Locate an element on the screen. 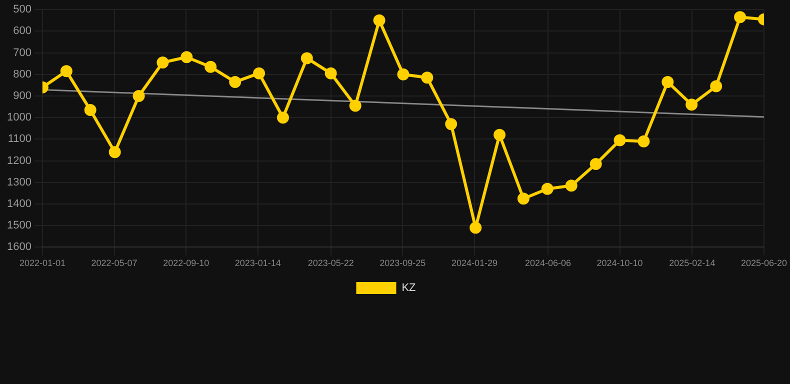  y-tick-label: 600 is located at coordinates (22, 31).